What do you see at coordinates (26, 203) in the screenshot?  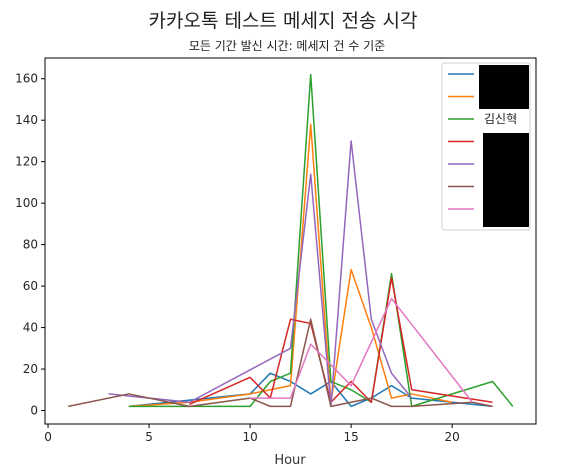 I see `y-tick-label: 100` at bounding box center [26, 203].